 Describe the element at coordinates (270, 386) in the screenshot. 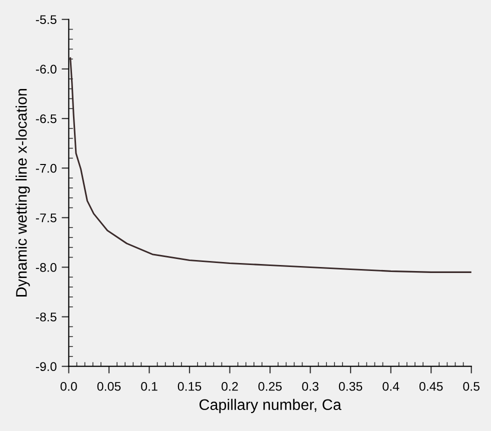

I see `x-tick-label: 0.25` at that location.